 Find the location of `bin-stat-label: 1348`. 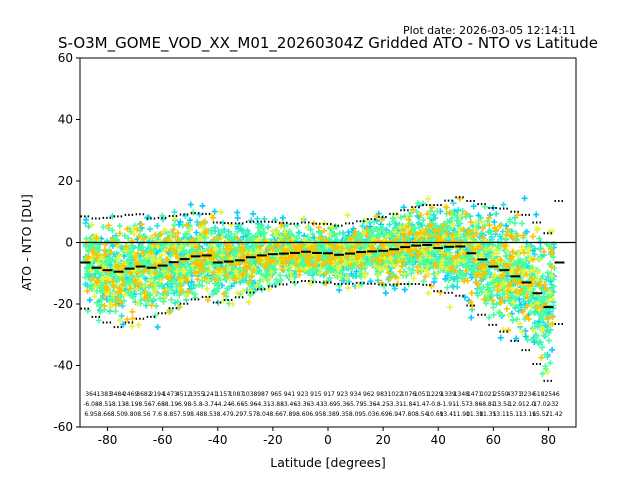

bin-stat-label: 1348 is located at coordinates (461, 394).